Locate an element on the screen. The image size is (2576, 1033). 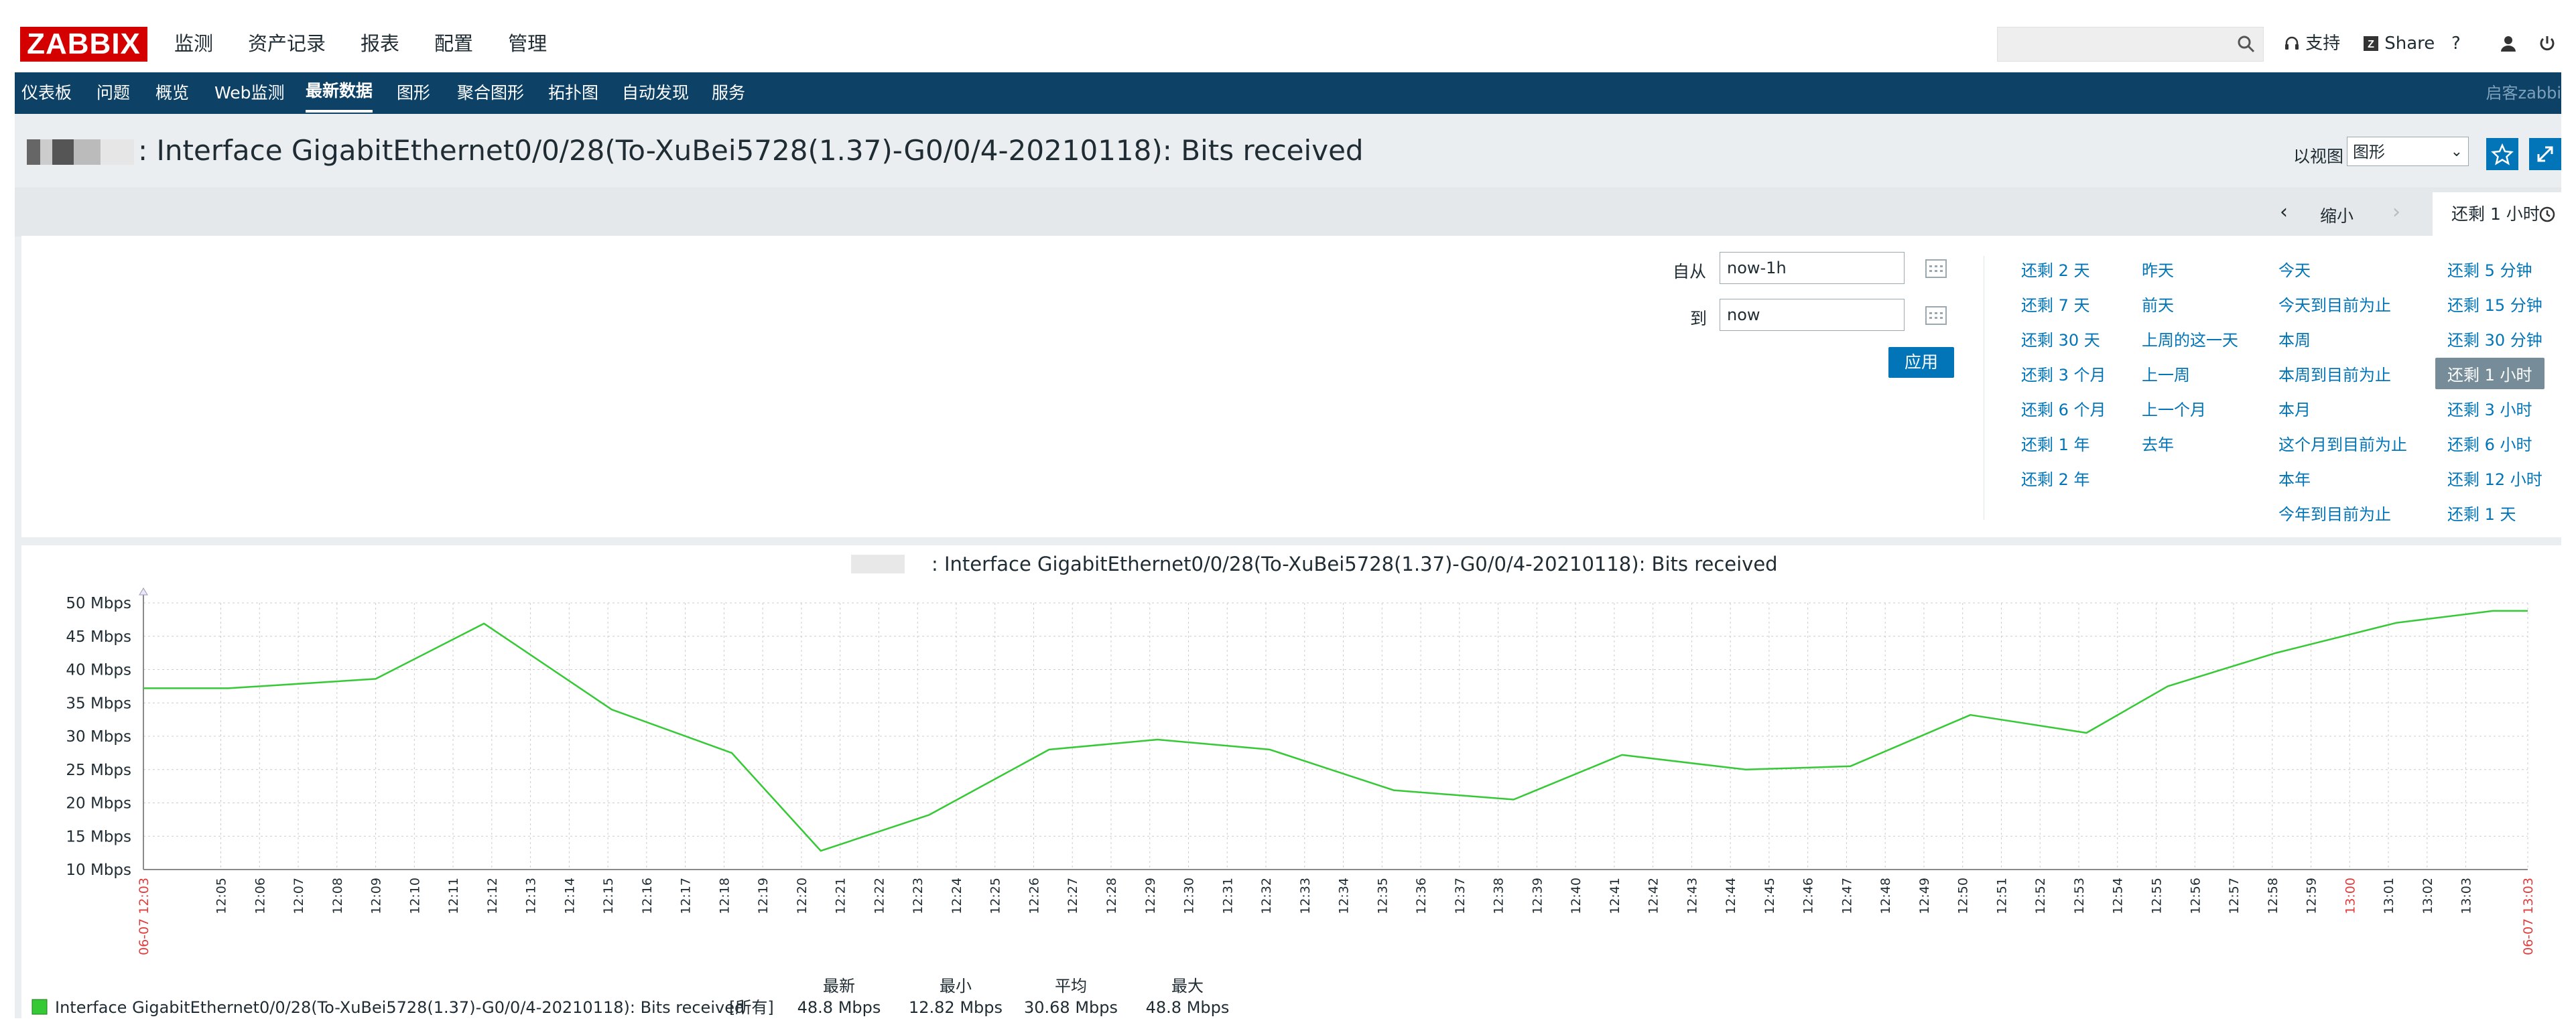
quick-range-link: 还剩 2 年 is located at coordinates (2055, 479).